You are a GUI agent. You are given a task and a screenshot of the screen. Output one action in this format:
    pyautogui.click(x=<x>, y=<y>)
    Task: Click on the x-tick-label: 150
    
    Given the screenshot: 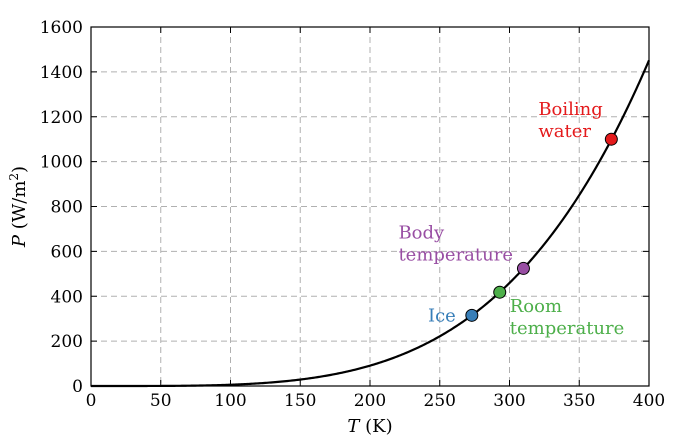 What is the action you would take?
    pyautogui.click(x=300, y=401)
    